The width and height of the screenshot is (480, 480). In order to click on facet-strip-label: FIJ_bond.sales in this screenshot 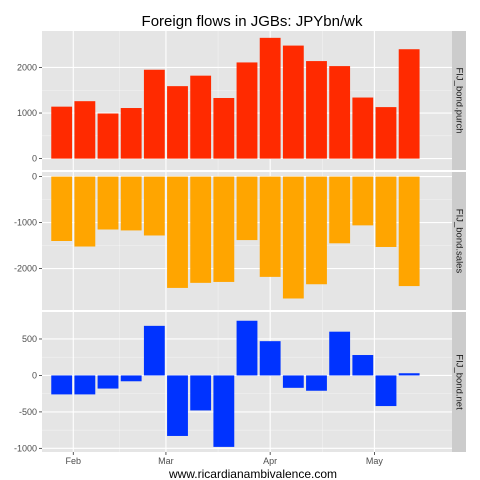, I will do `click(458, 241)`.